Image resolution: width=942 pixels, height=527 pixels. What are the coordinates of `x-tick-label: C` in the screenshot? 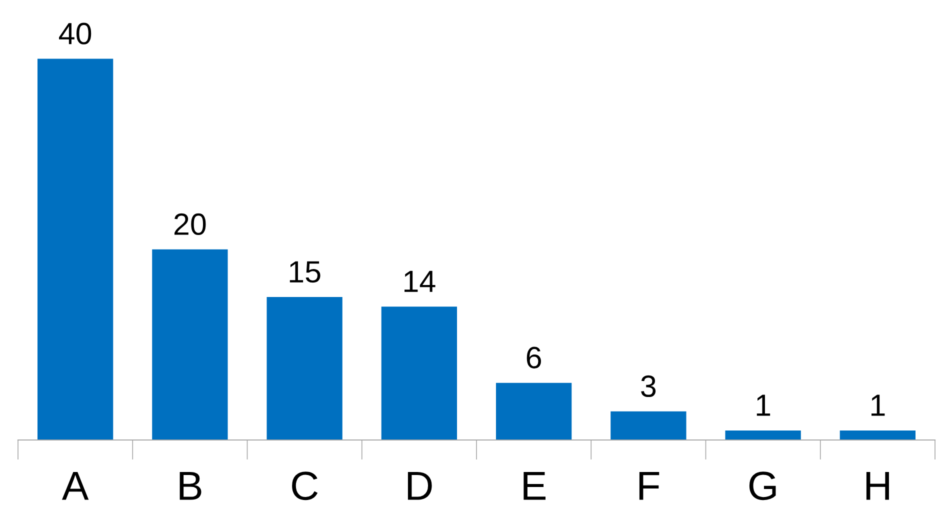 It's located at (305, 486).